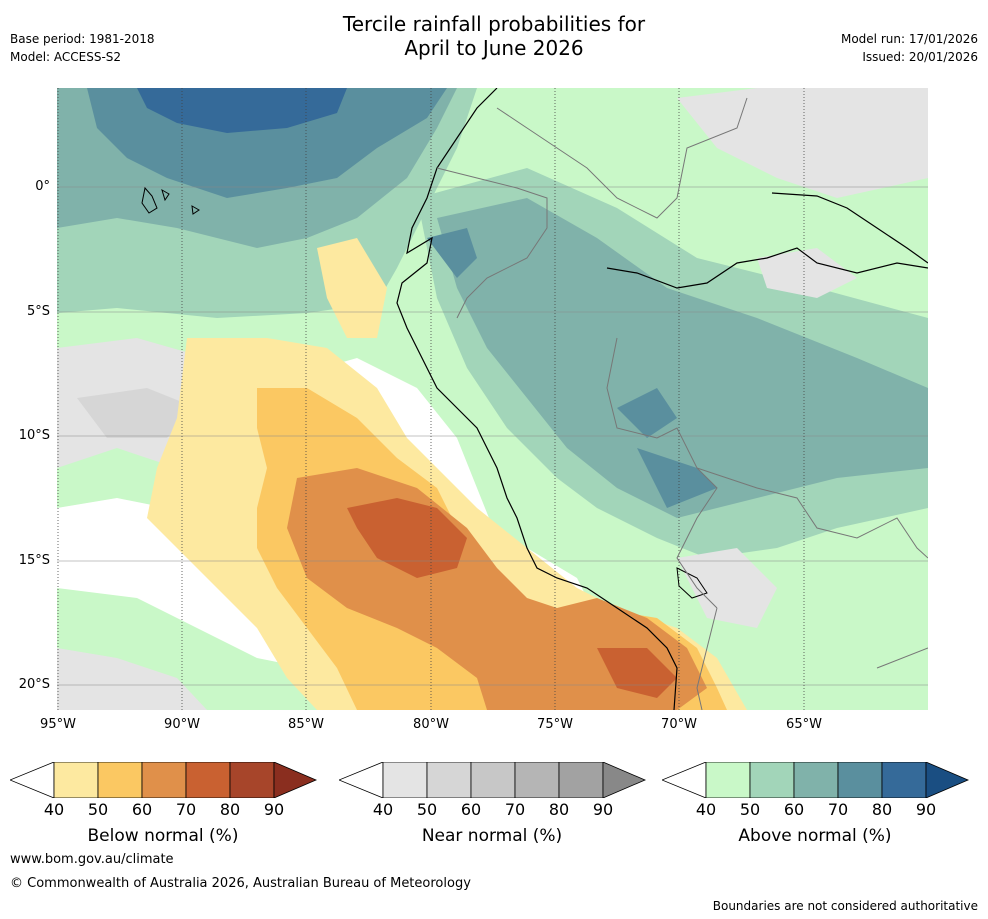  Describe the element at coordinates (34, 684) in the screenshot. I see `lat-label-20s: 20°S` at that location.